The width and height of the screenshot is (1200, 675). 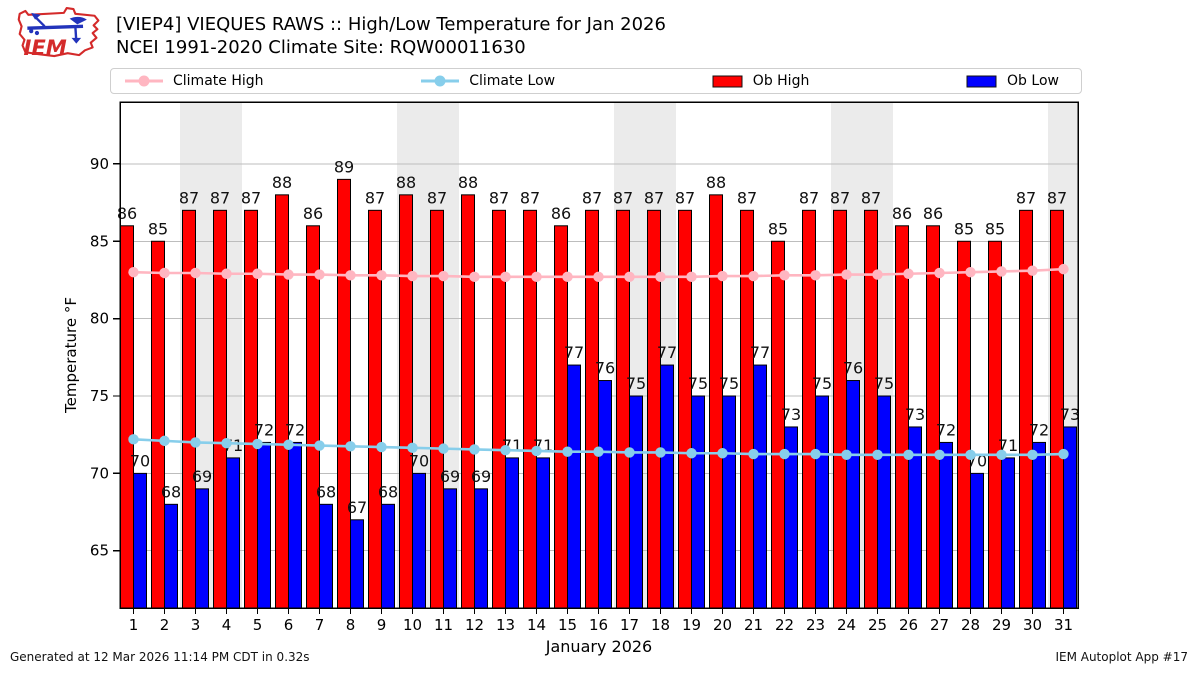 What do you see at coordinates (908, 625) in the screenshot?
I see `svg-text: 26` at bounding box center [908, 625].